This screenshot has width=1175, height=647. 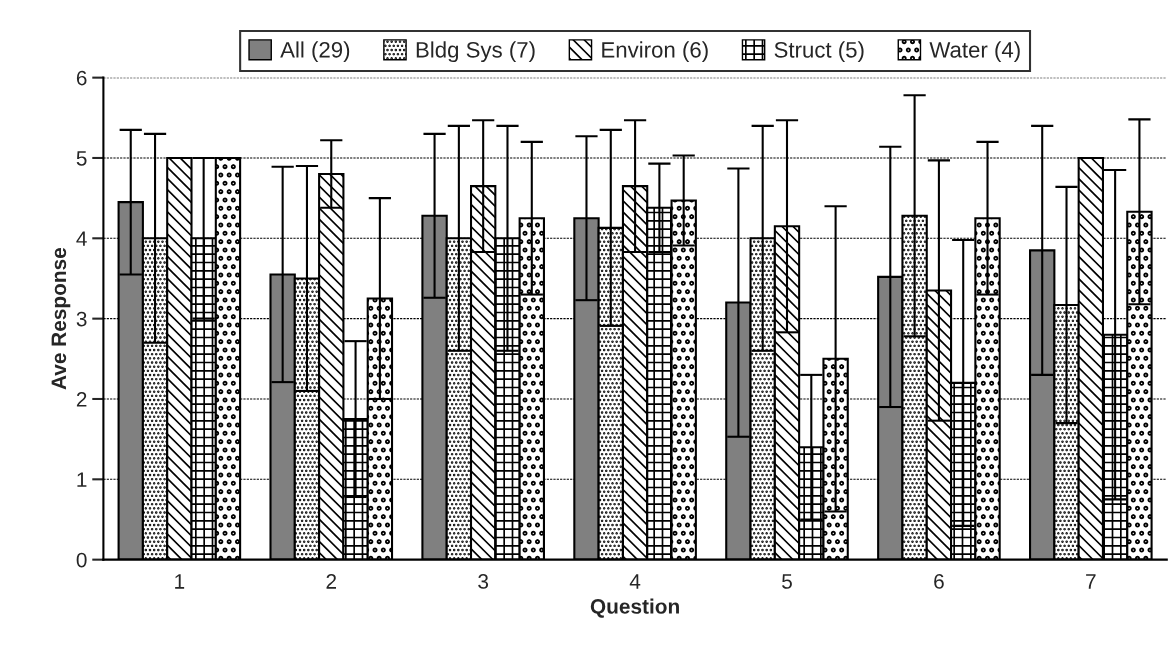 What do you see at coordinates (1091, 581) in the screenshot?
I see `x-tick-label: 7` at bounding box center [1091, 581].